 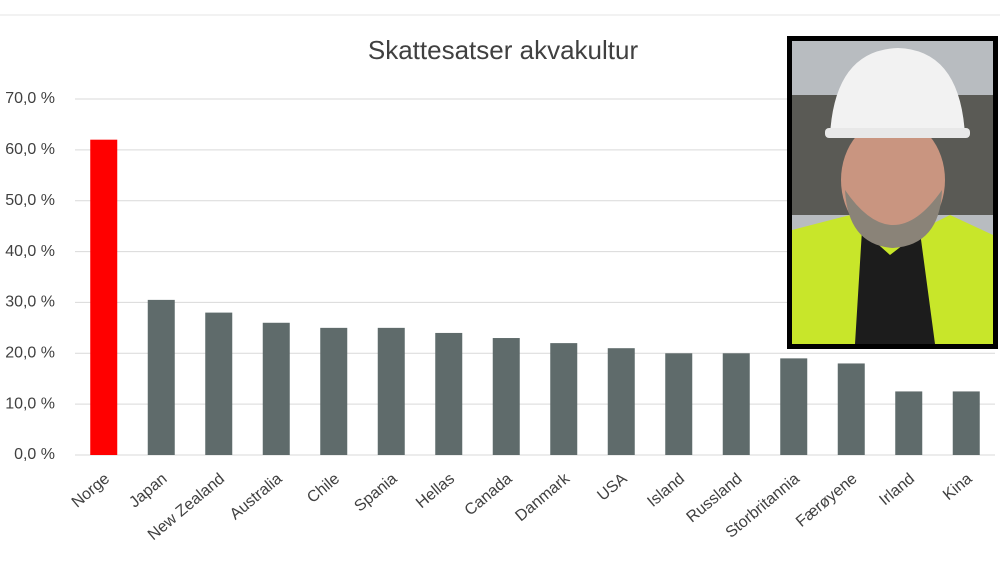 What do you see at coordinates (489, 494) in the screenshot?
I see `x-tick-label: Canada` at bounding box center [489, 494].